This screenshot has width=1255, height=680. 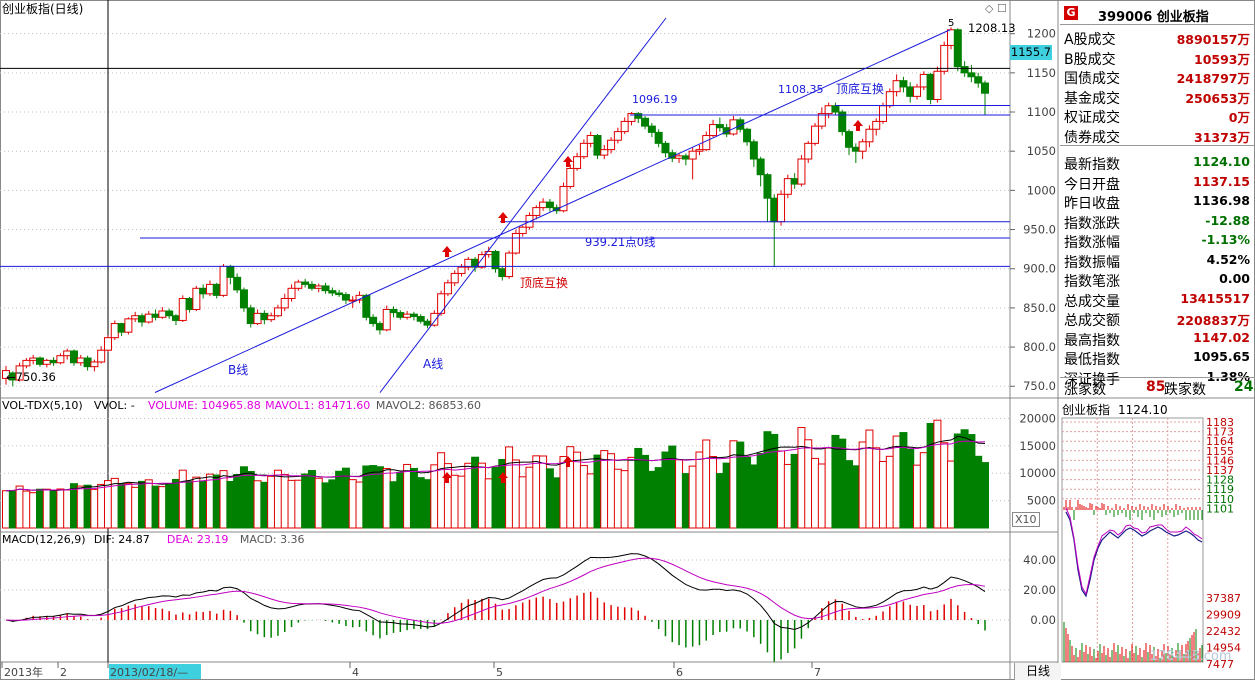 What do you see at coordinates (1220, 422) in the screenshot?
I see `mini-price-tick: 1183` at bounding box center [1220, 422].